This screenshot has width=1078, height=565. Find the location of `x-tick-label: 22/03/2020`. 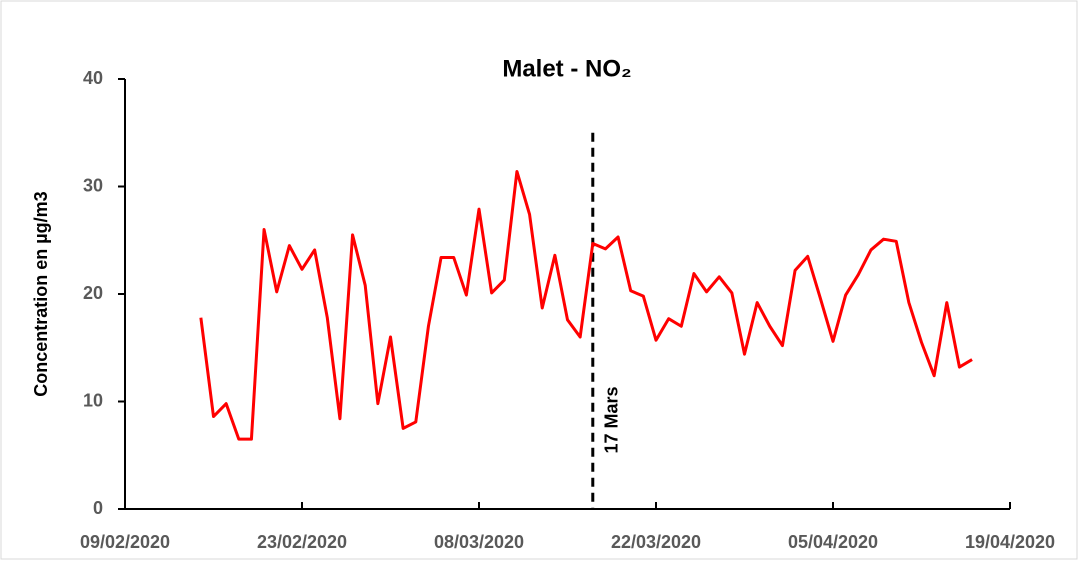

x-tick-label: 22/03/2020 is located at coordinates (656, 542).